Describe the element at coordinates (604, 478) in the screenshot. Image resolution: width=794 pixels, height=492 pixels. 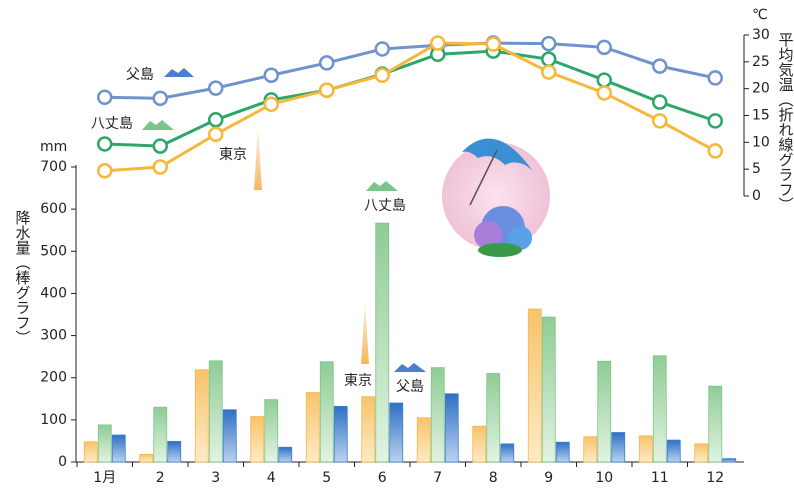
I see `x-tick-label: 10` at that location.